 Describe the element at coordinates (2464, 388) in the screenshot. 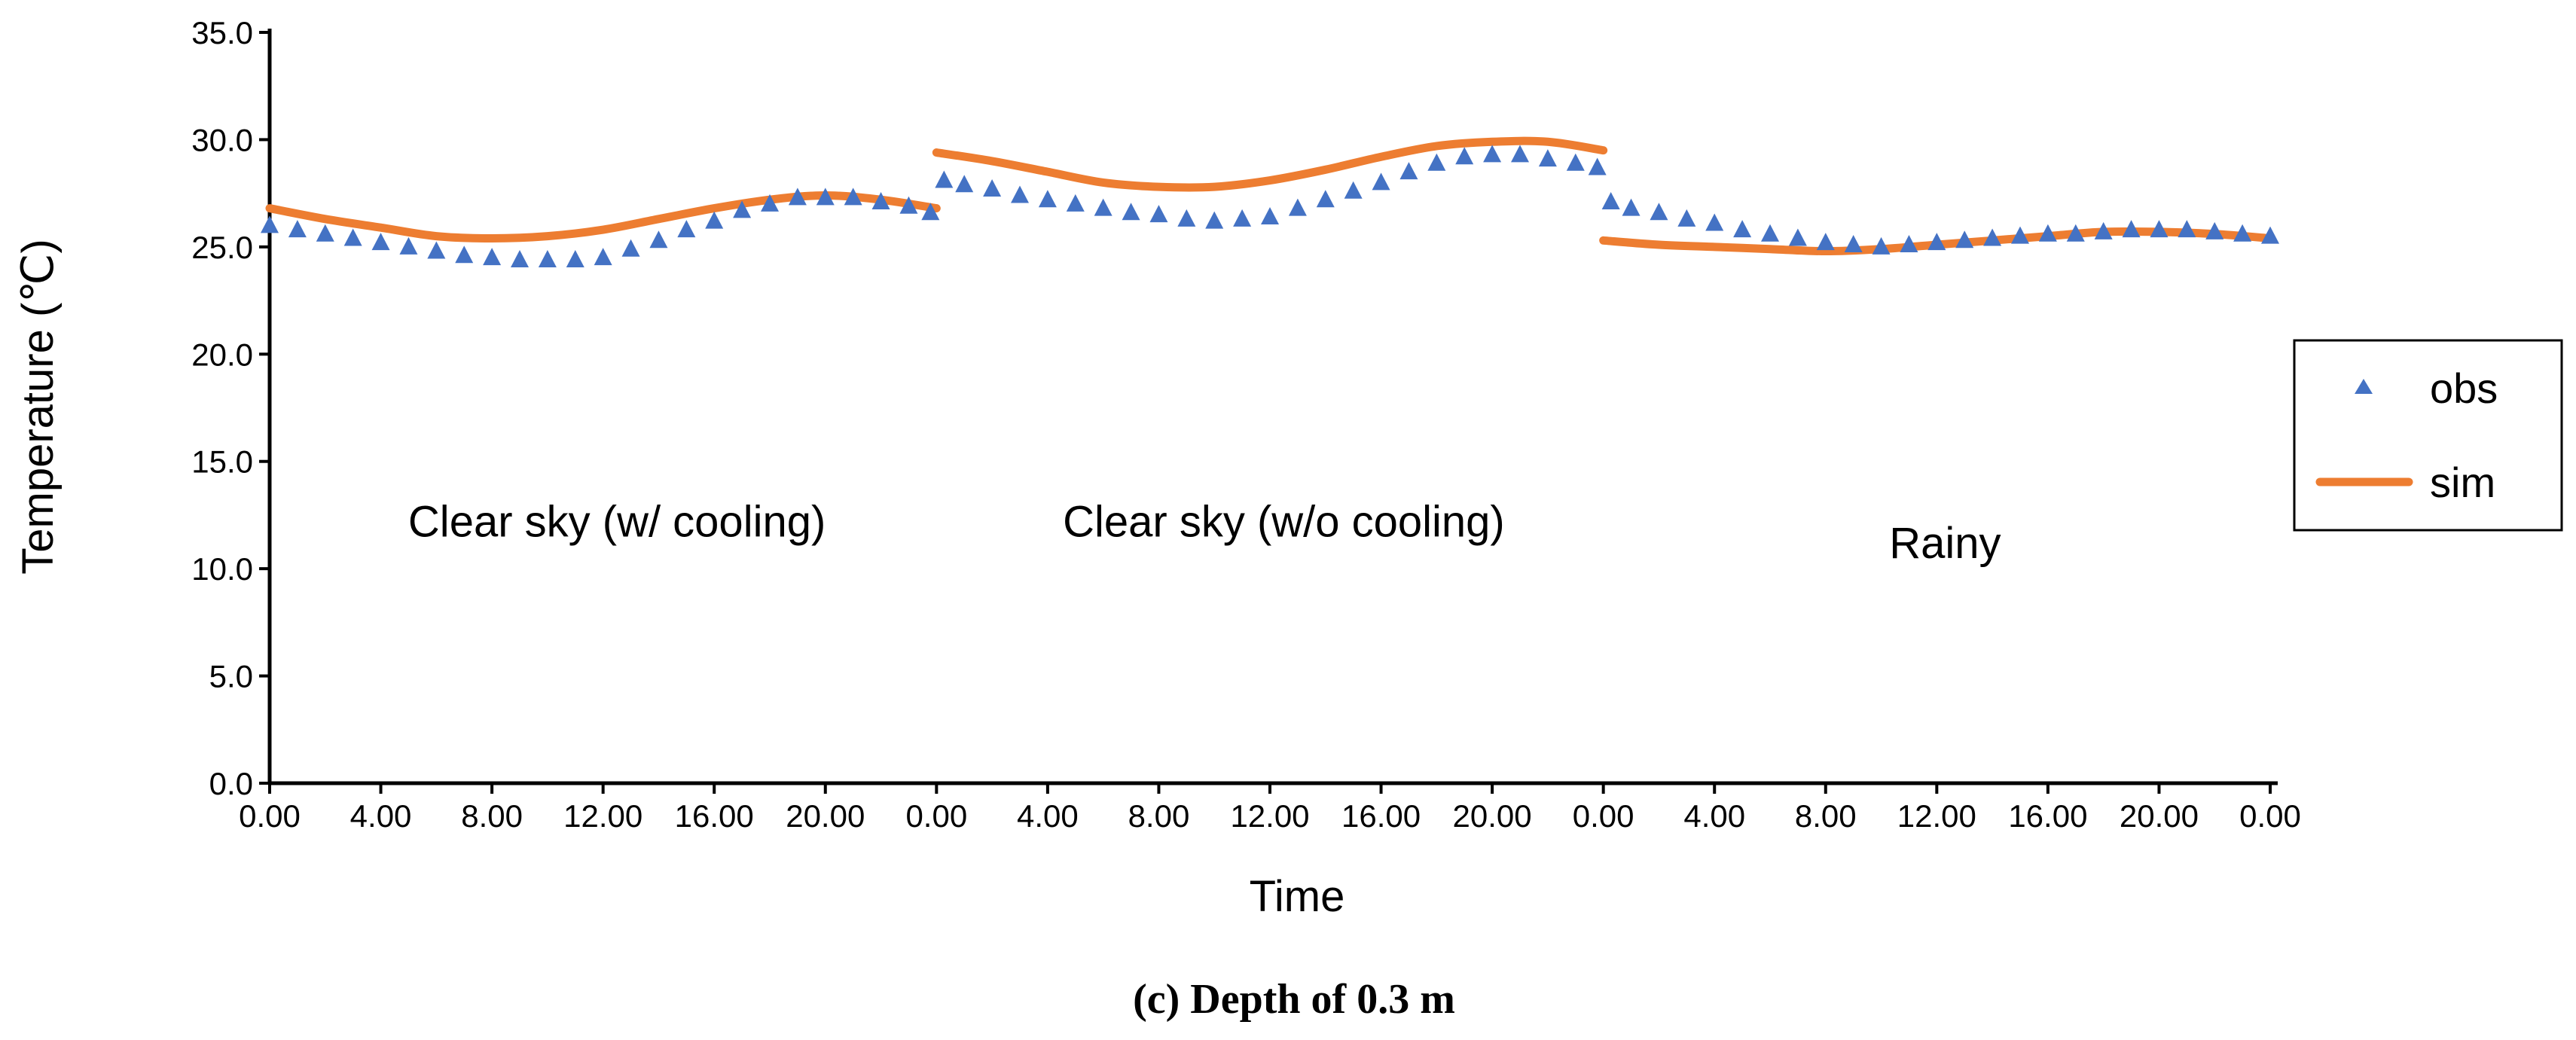

I see `legend-obs-label: obs` at that location.